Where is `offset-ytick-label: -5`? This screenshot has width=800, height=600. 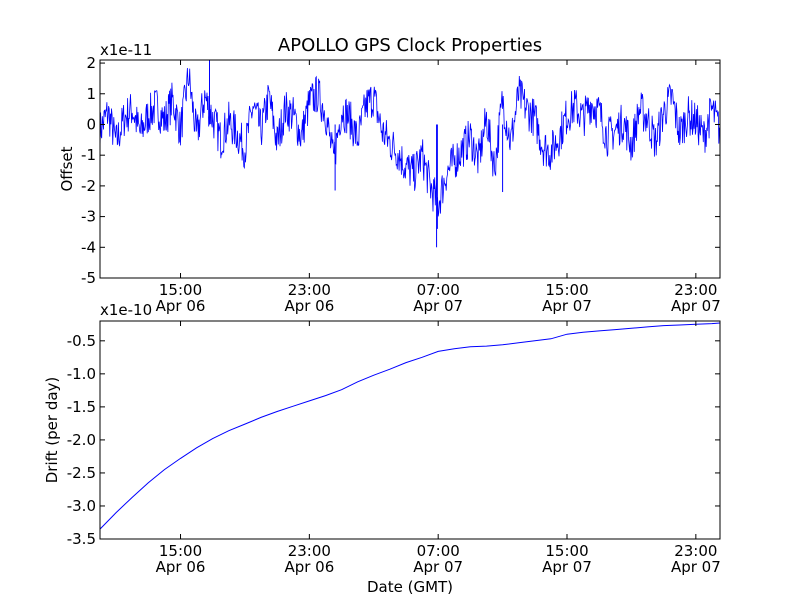
offset-ytick-label: -5 is located at coordinates (88, 278).